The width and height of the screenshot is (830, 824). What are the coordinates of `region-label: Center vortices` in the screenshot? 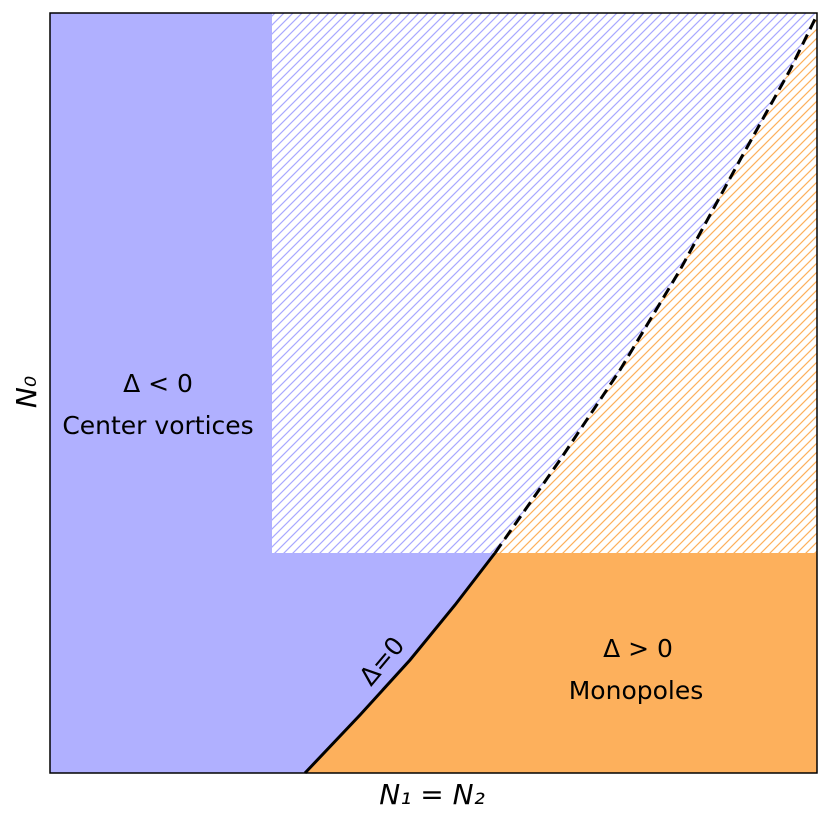 It's located at (157, 425).